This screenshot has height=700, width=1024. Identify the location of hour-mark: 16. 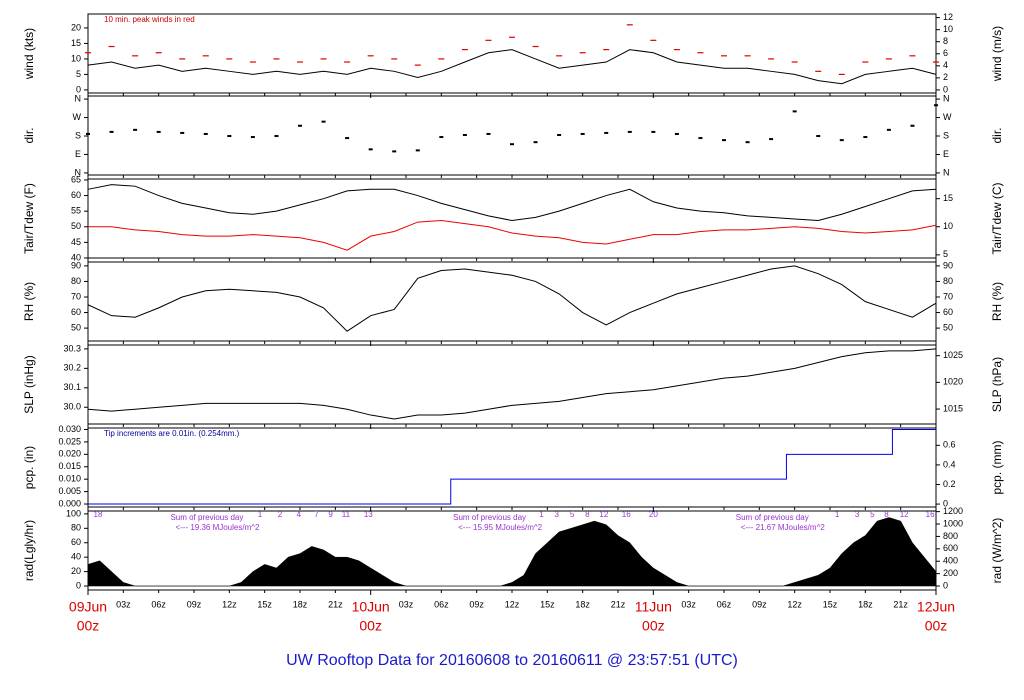
(930, 514).